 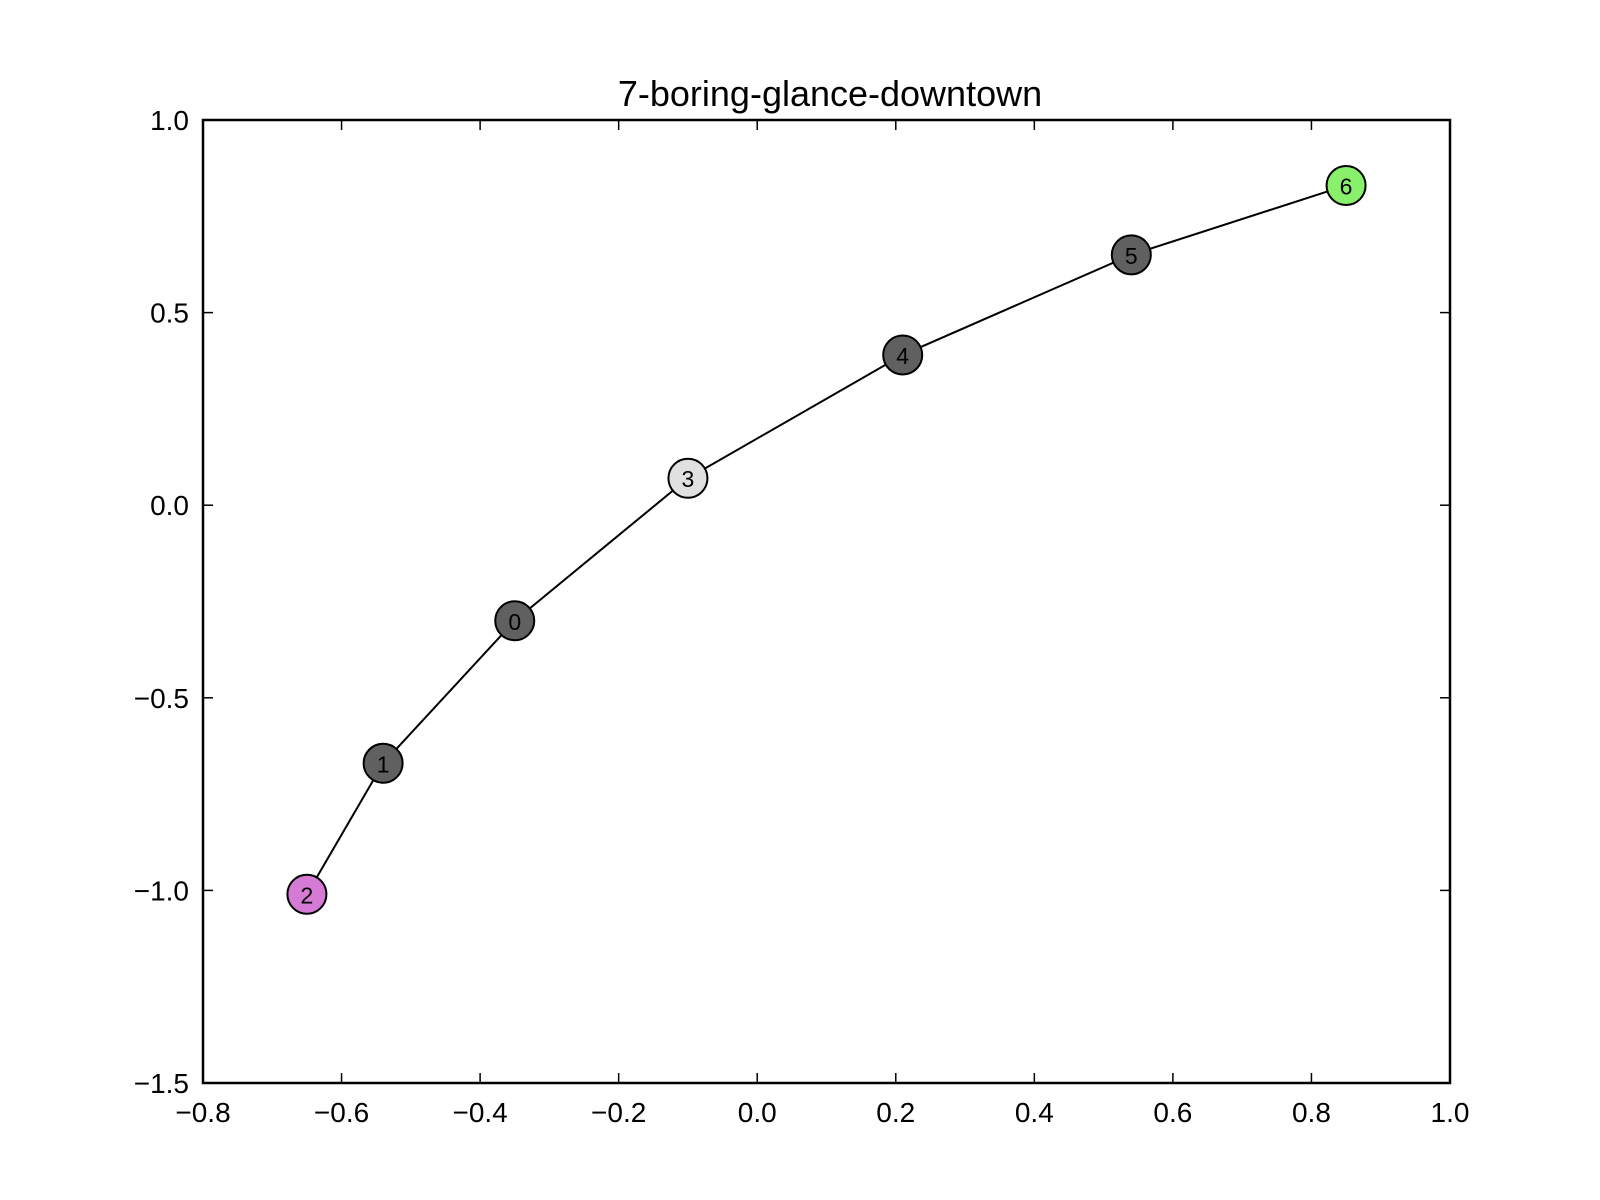 I want to click on node-1: 1, so click(x=383, y=763).